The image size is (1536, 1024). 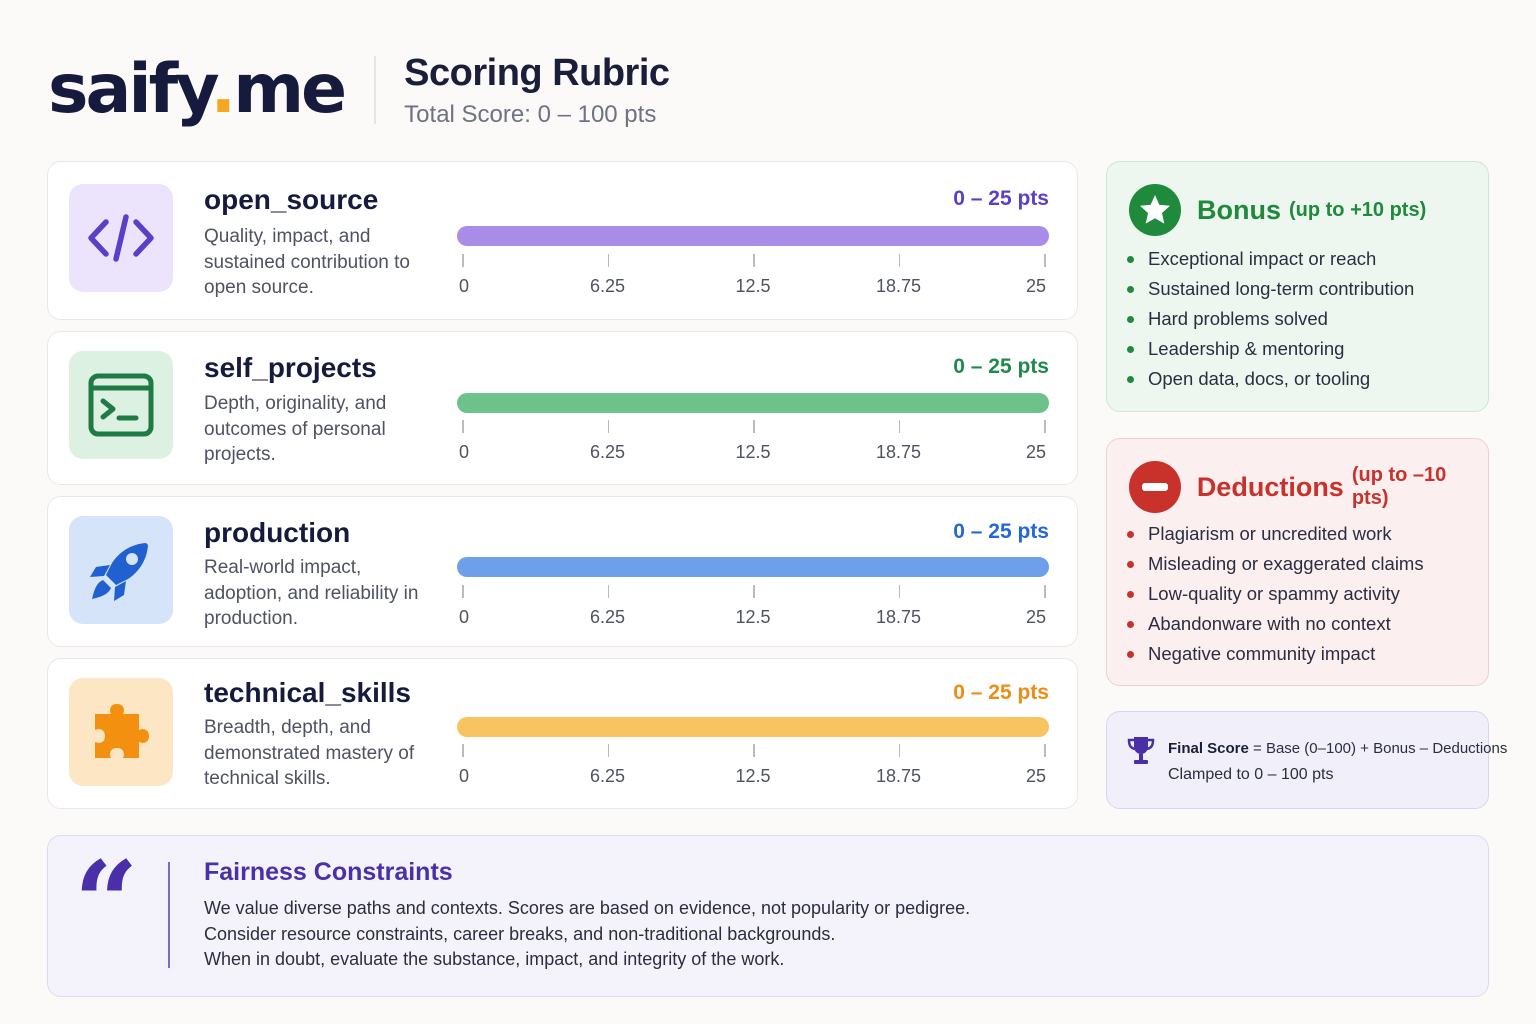 I want to click on list-item-label: Hard problems solved, so click(x=1238, y=318).